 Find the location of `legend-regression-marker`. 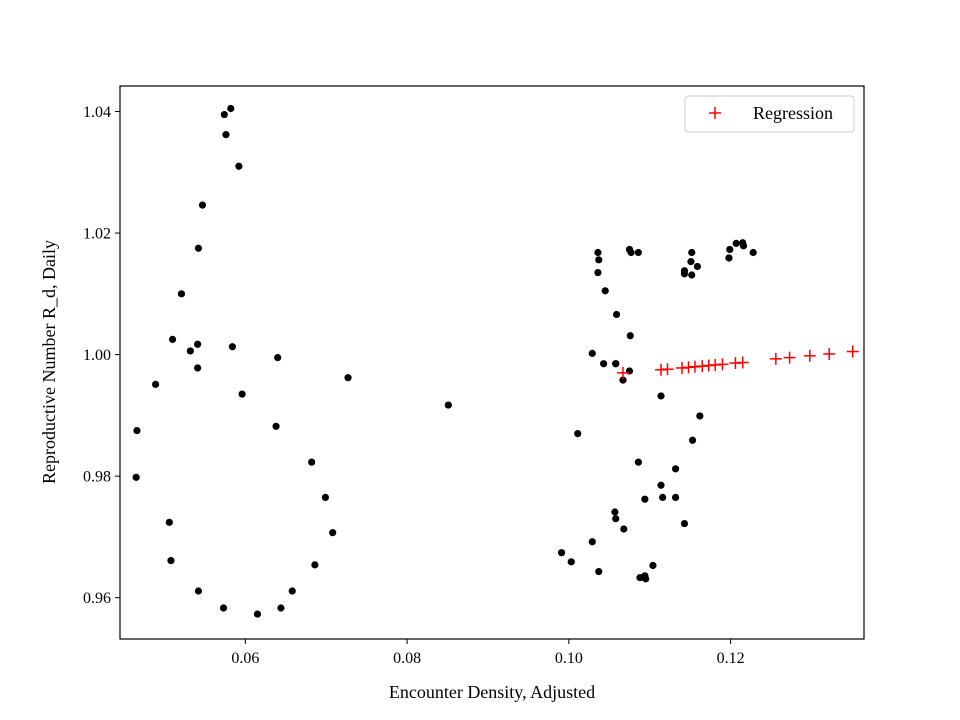

legend-regression-marker is located at coordinates (715, 113).